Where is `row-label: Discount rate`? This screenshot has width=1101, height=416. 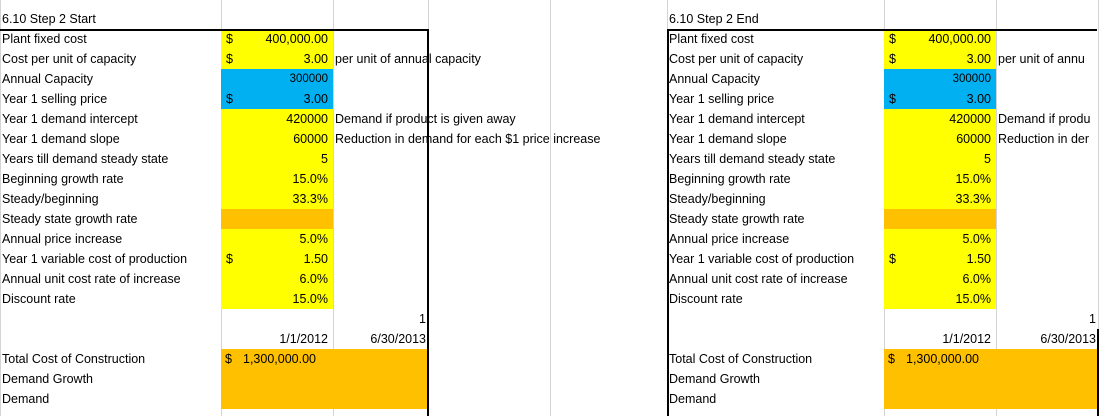
row-label: Discount rate is located at coordinates (706, 299).